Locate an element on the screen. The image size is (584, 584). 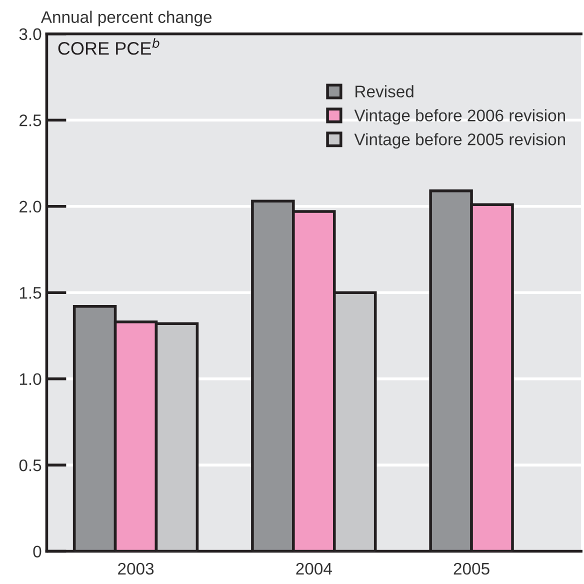
x-tick-label: 2004 is located at coordinates (314, 568).